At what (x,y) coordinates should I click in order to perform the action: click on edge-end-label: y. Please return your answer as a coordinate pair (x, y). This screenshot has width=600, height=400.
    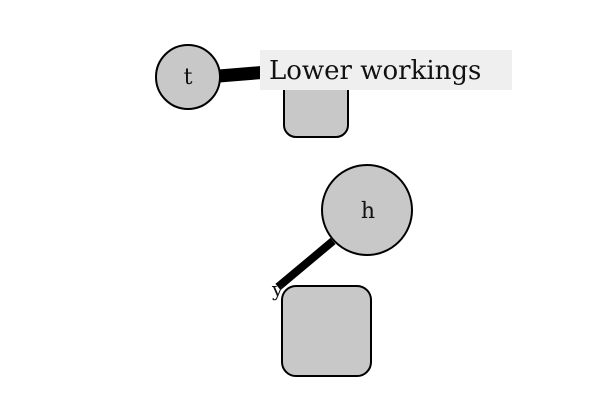
    Looking at the image, I should click on (277, 289).